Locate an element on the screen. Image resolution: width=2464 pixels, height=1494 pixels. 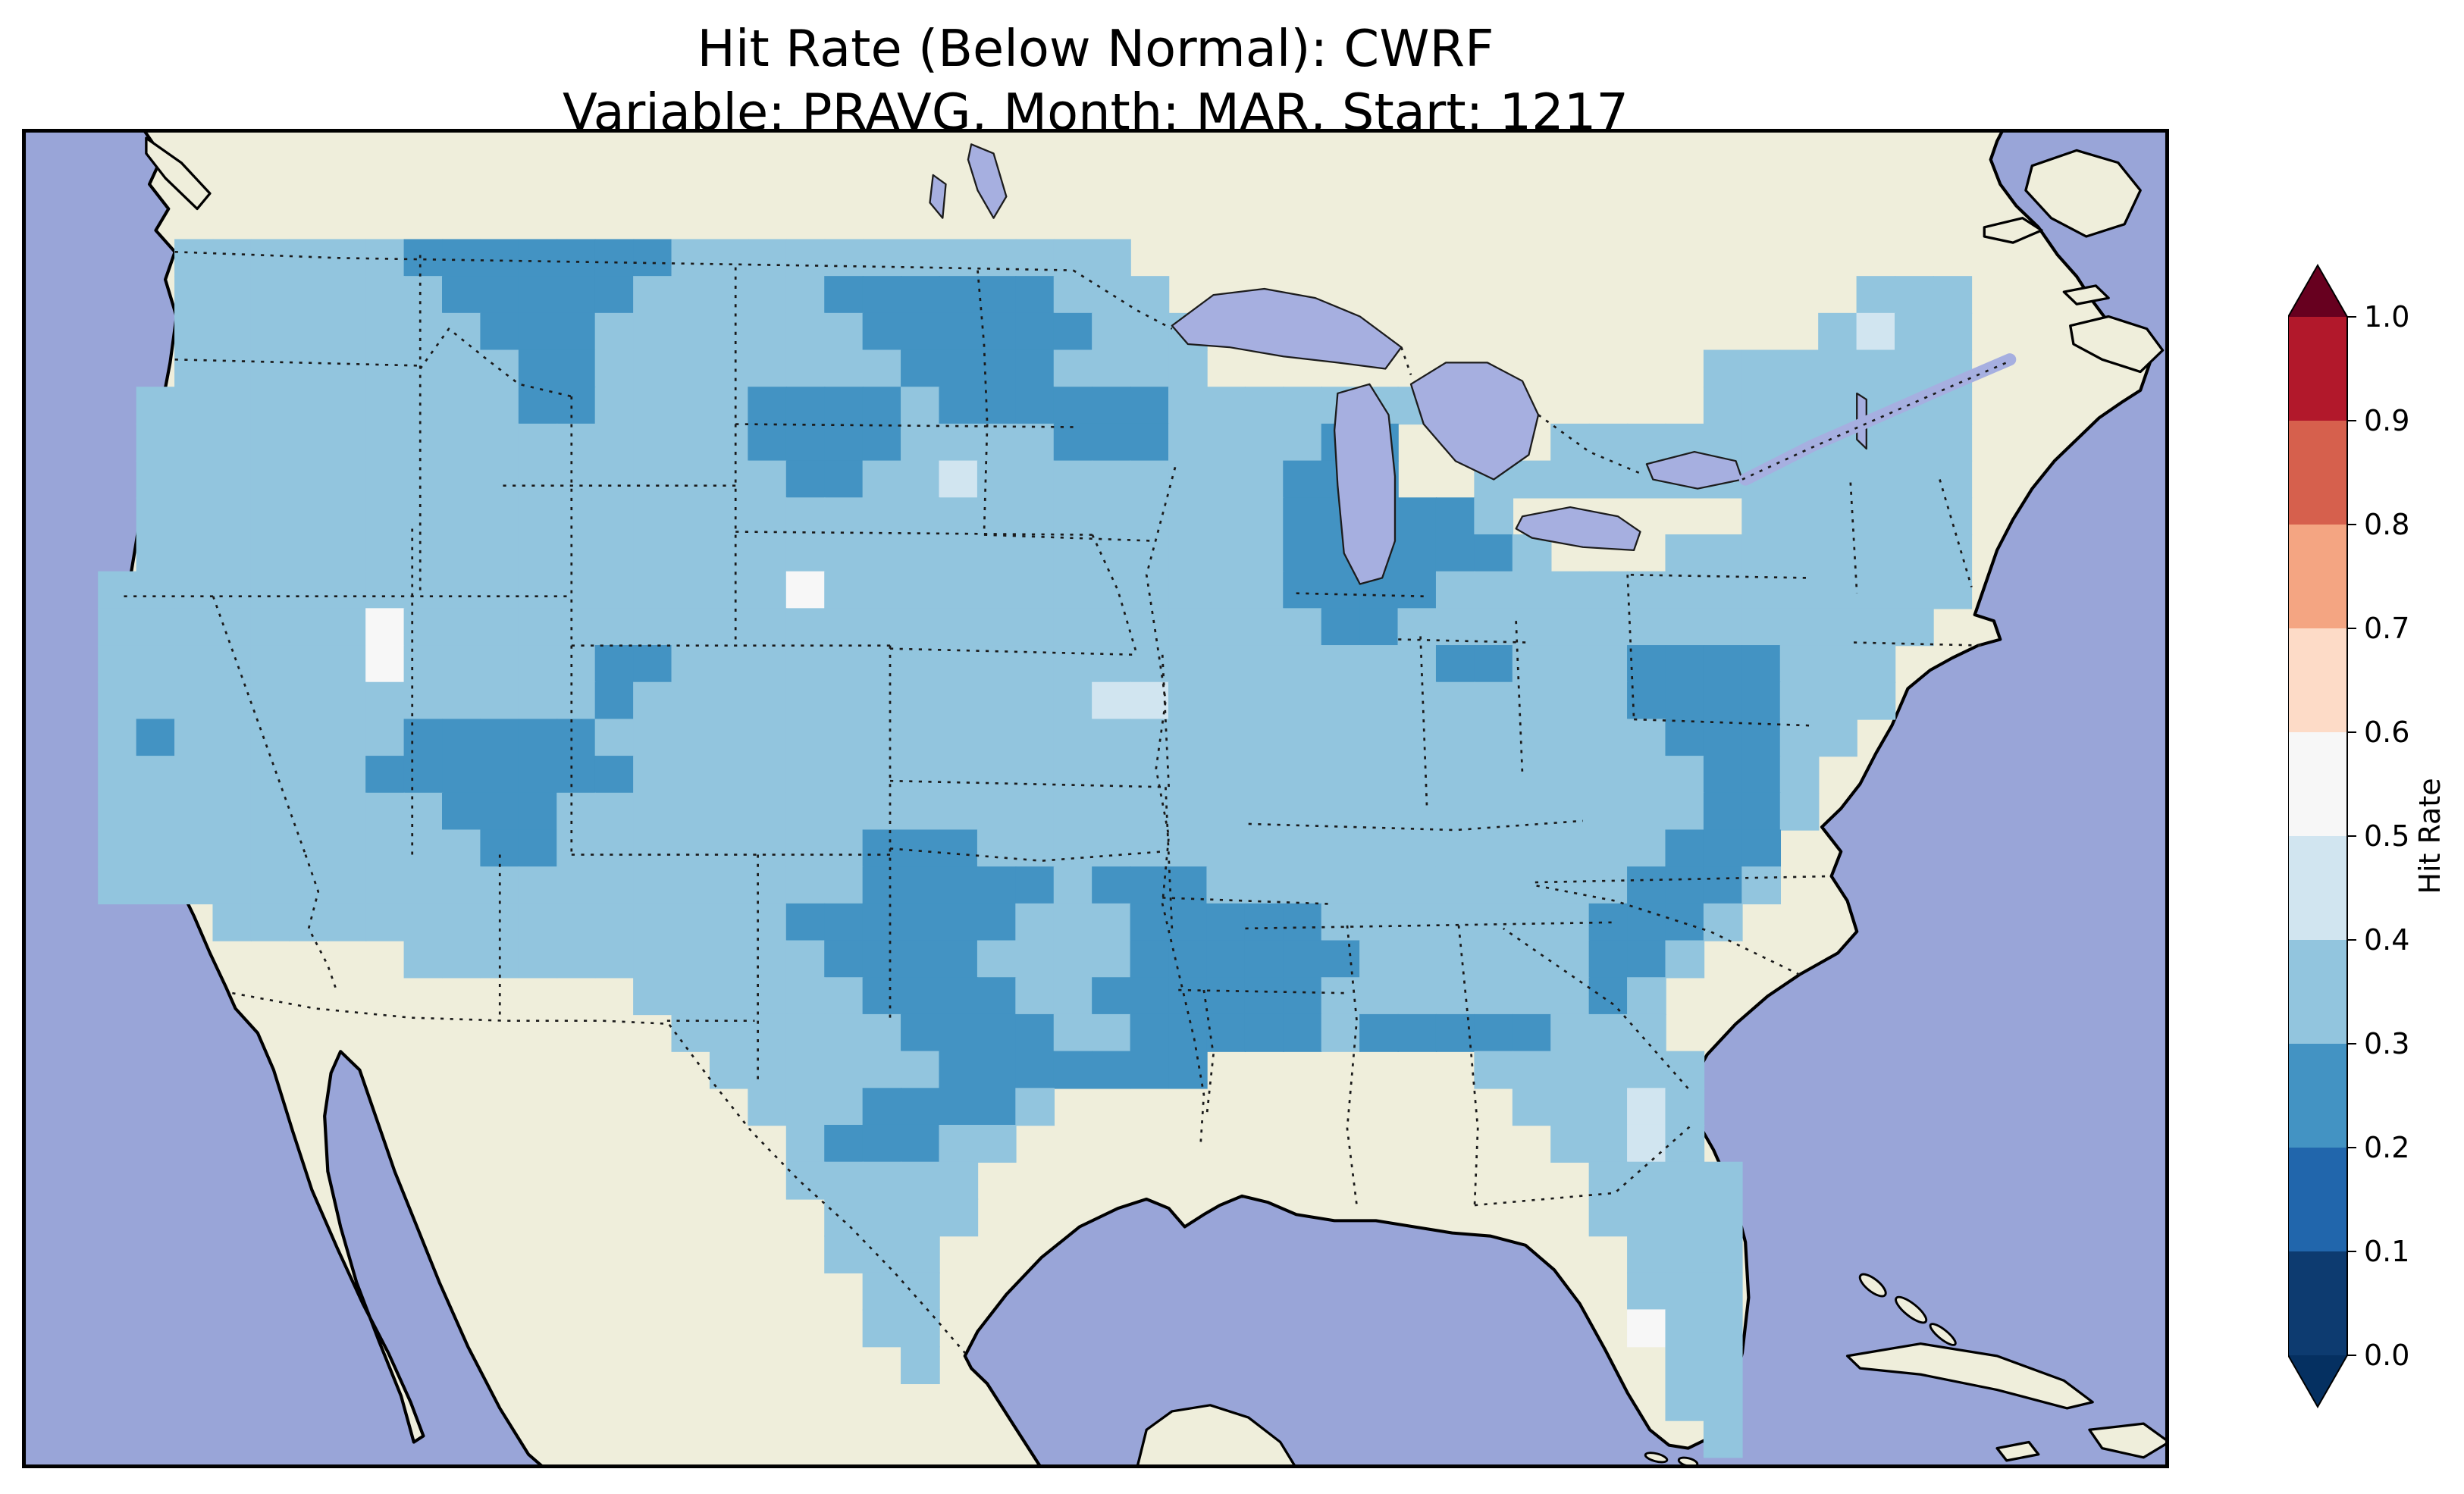
colorbar-scale: 0.0 0.1 0.2 0.3 0.4 0.5 0.6 0.7 0.8 0.9 1.0 is located at coordinates (2348, 836).